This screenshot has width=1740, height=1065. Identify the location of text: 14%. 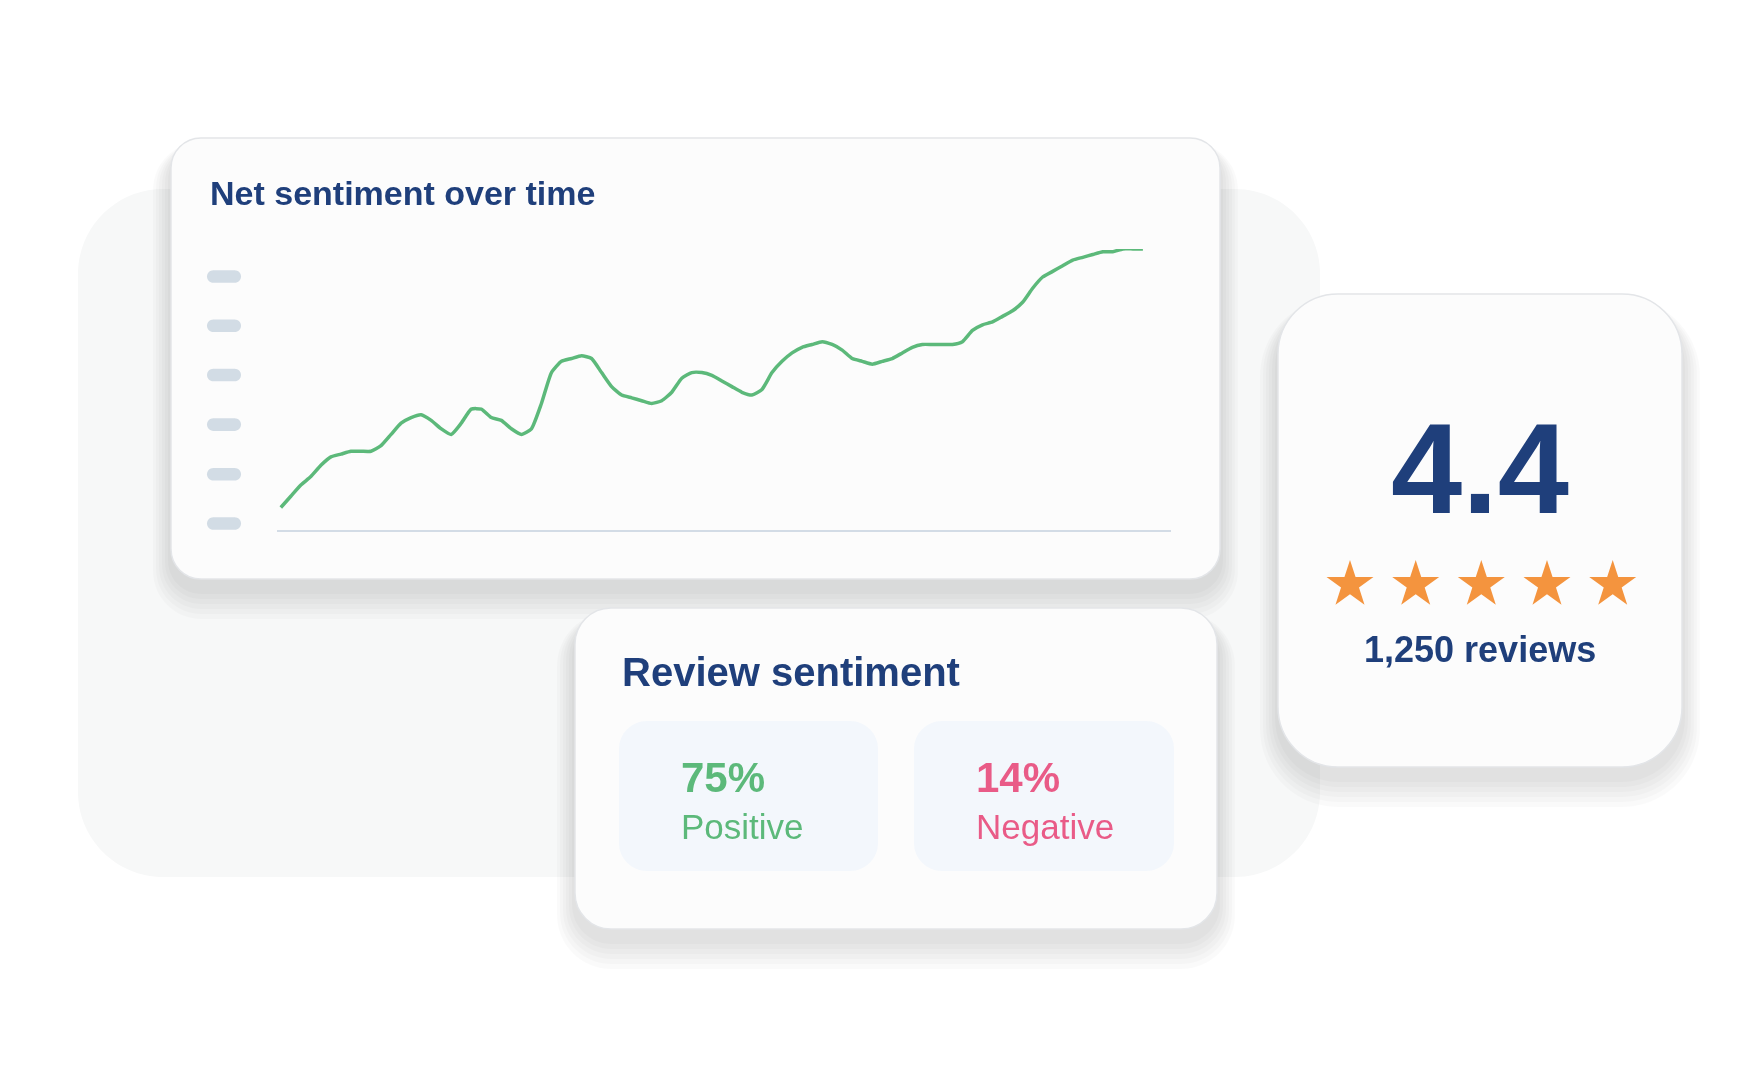
(1018, 777).